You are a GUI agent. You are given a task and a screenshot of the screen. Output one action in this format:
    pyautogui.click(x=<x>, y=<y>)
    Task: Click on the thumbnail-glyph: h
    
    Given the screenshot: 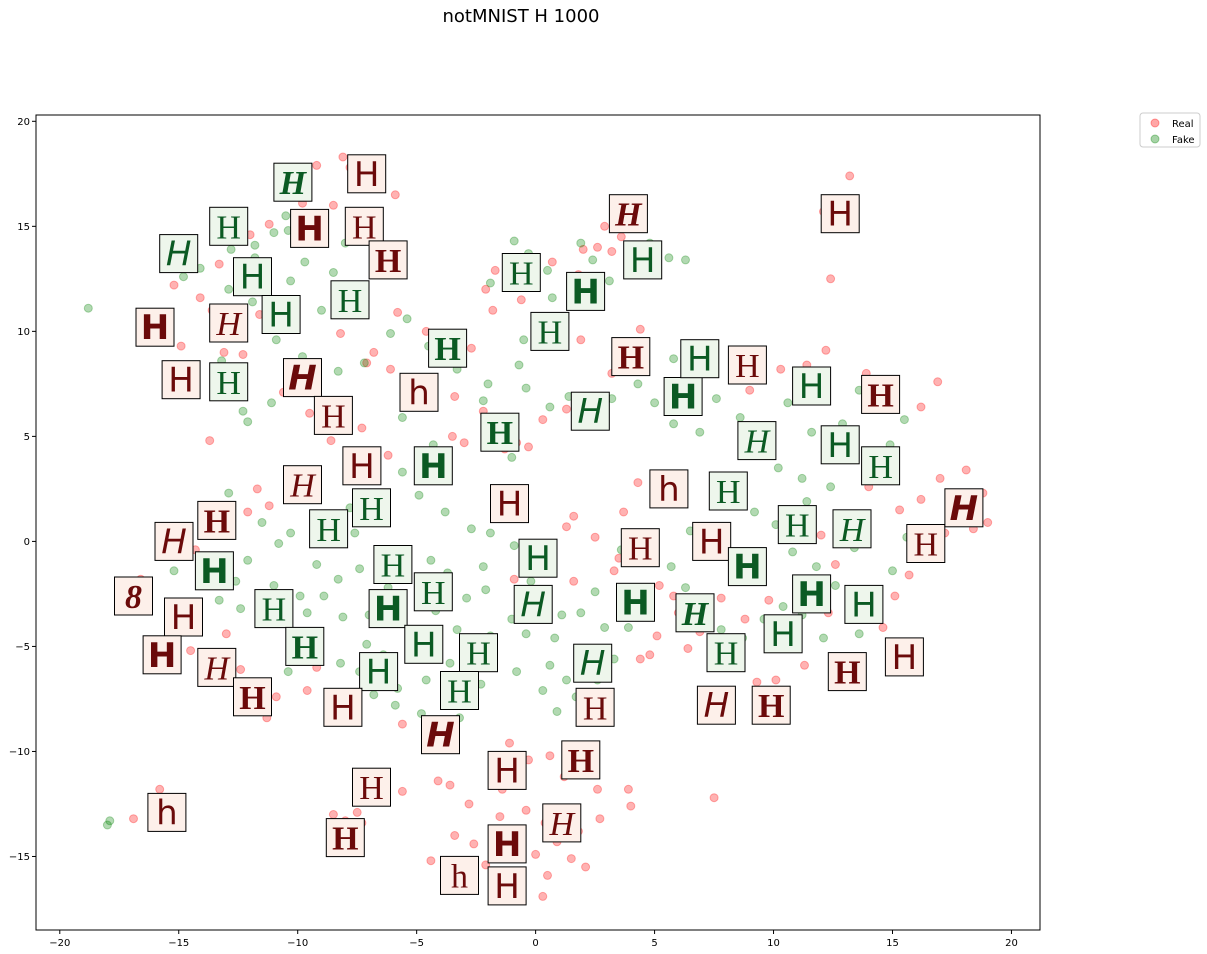 What is the action you would take?
    pyautogui.click(x=419, y=393)
    